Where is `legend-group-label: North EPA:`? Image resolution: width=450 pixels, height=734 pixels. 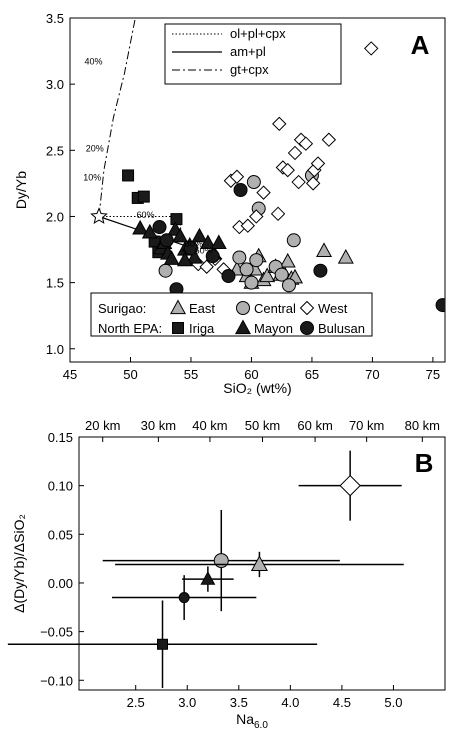
legend-group-label: North EPA: is located at coordinates (130, 328).